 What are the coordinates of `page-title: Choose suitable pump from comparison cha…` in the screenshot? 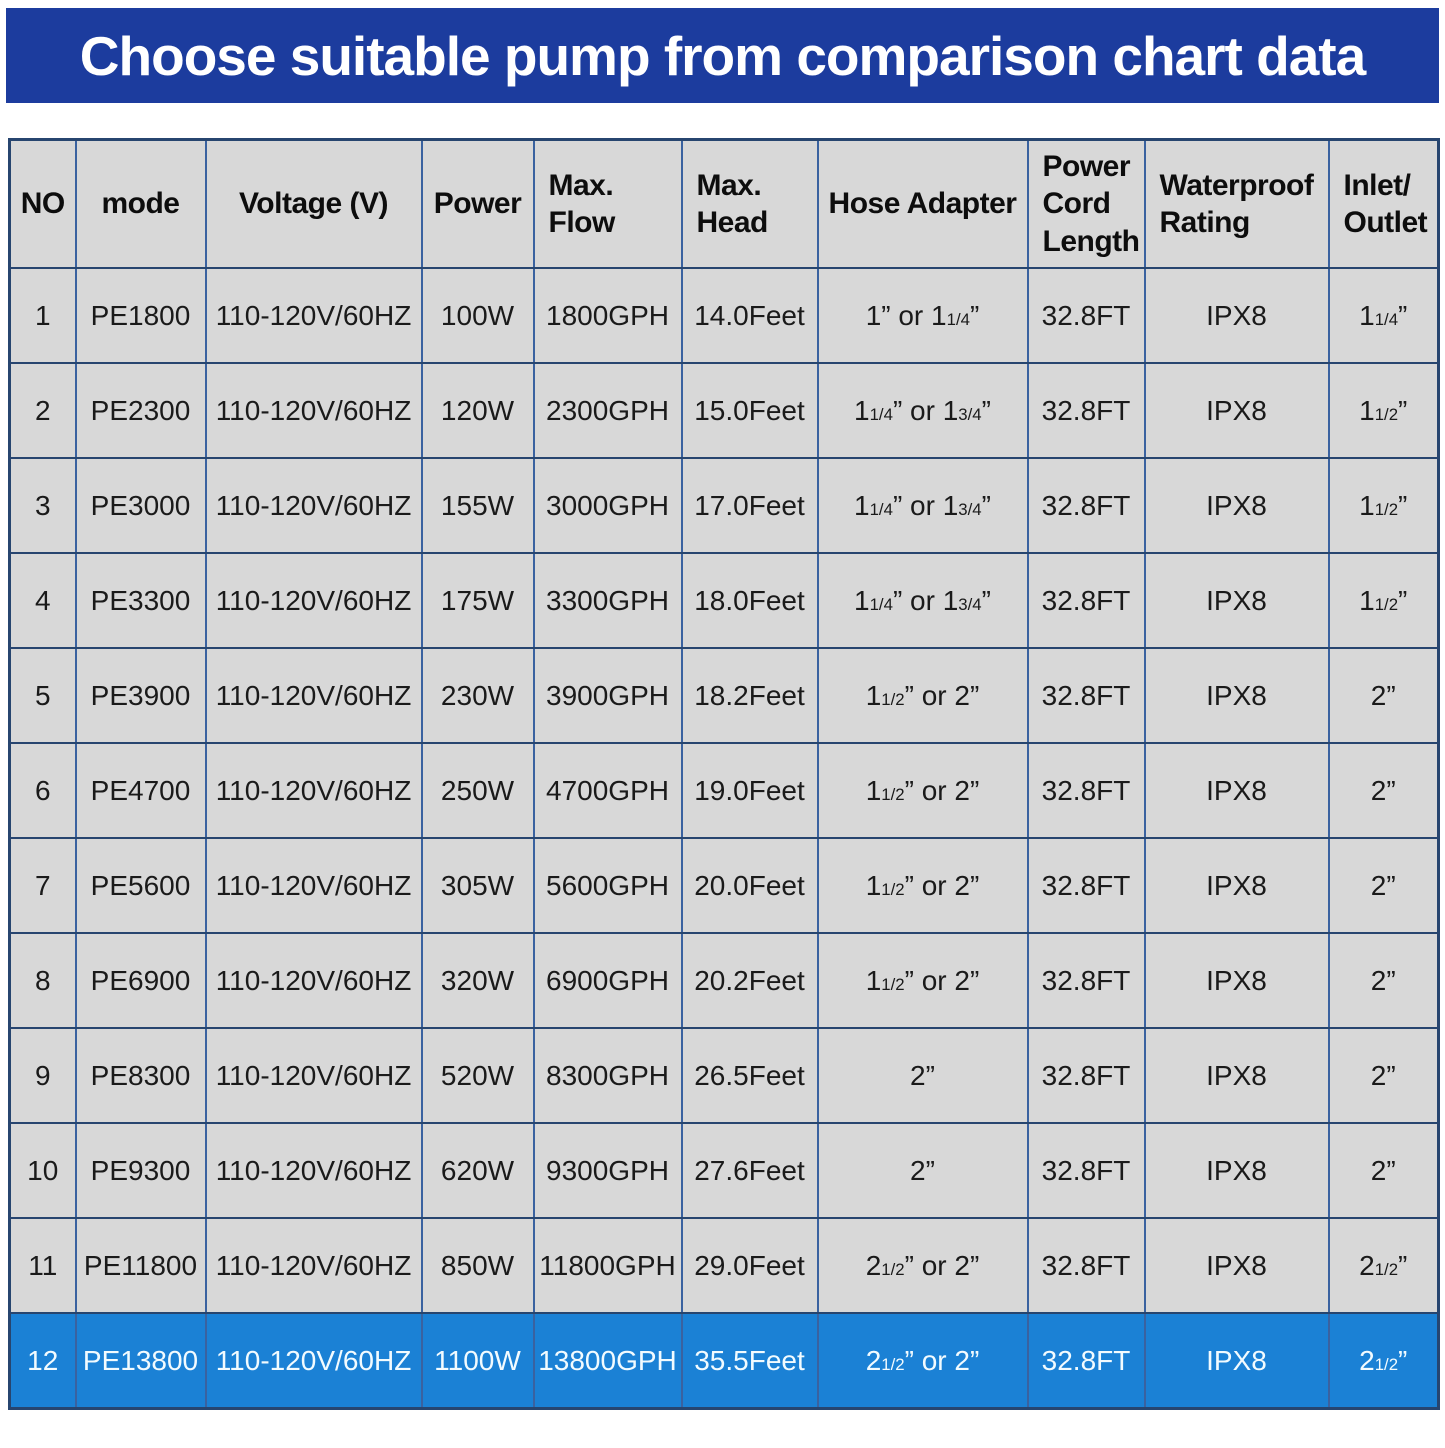 It's located at (722, 55).